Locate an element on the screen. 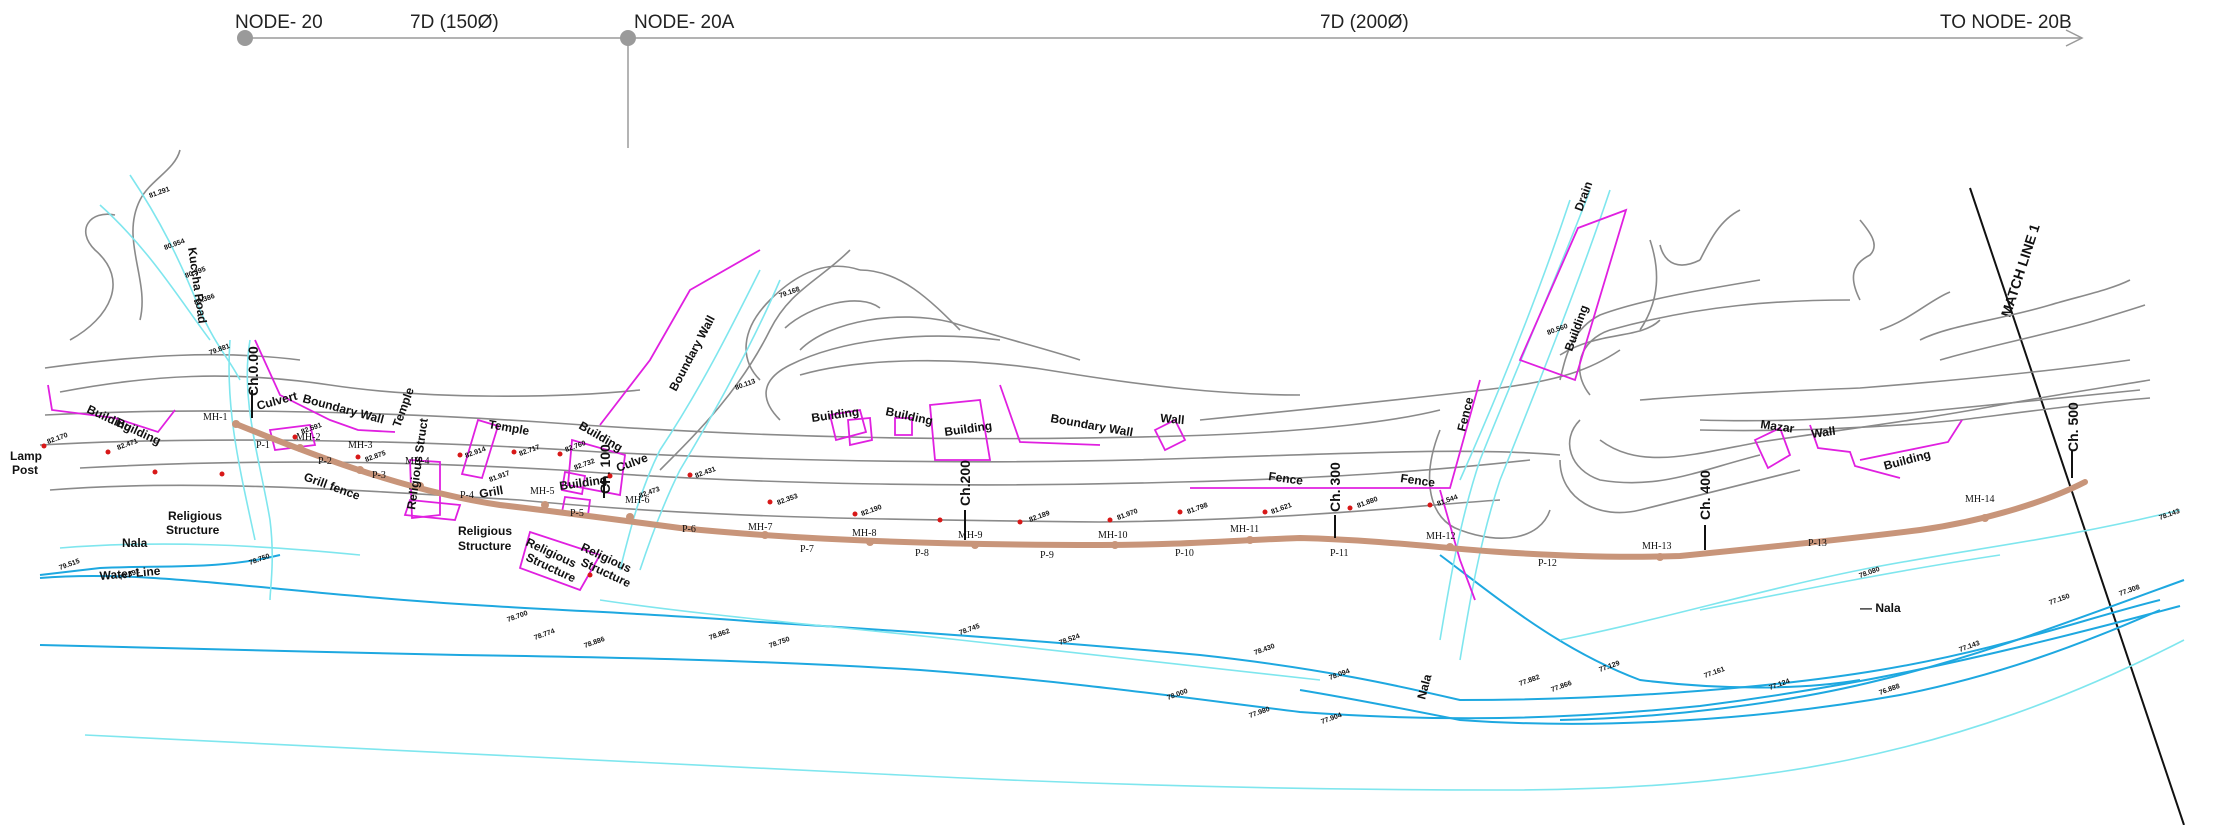  manhole-label: MH-13 is located at coordinates (1656, 546).